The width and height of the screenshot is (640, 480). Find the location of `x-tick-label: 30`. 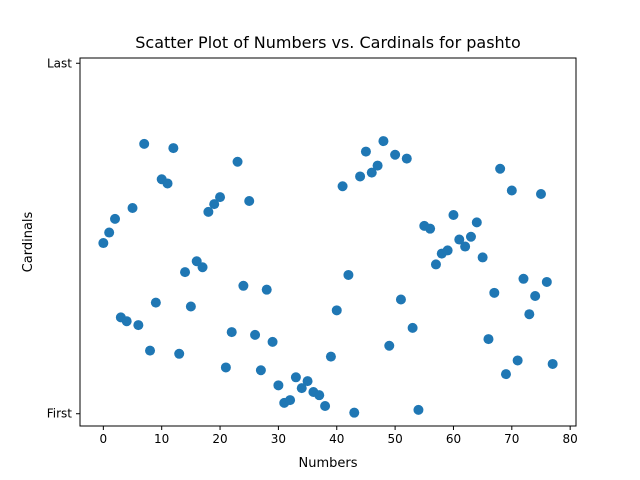

x-tick-label: 30 is located at coordinates (278, 439).